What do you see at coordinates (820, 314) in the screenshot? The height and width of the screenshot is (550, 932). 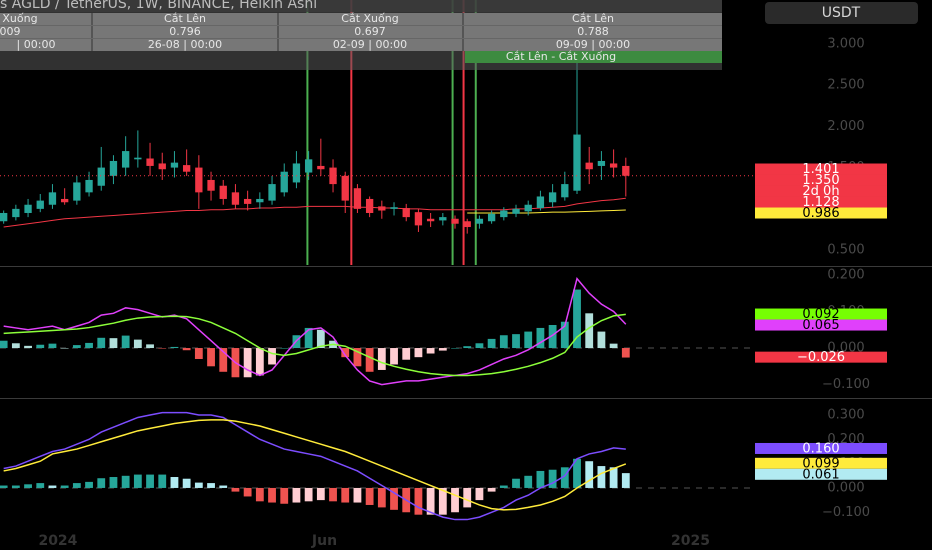 I see `value-label: 0.092` at bounding box center [820, 314].